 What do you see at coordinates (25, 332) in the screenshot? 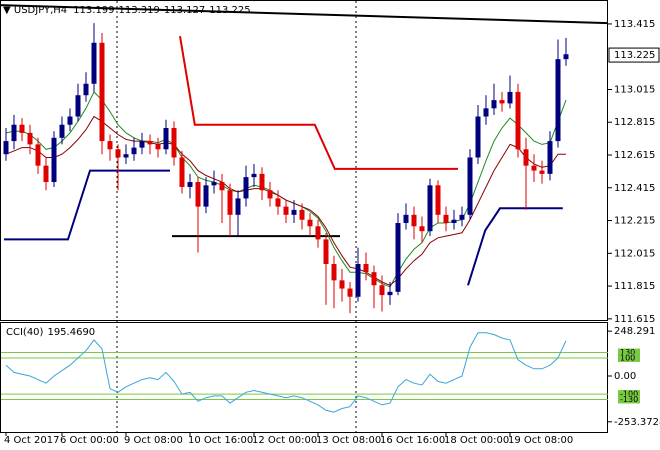
I see `cci-title: CCI(40)` at bounding box center [25, 332].